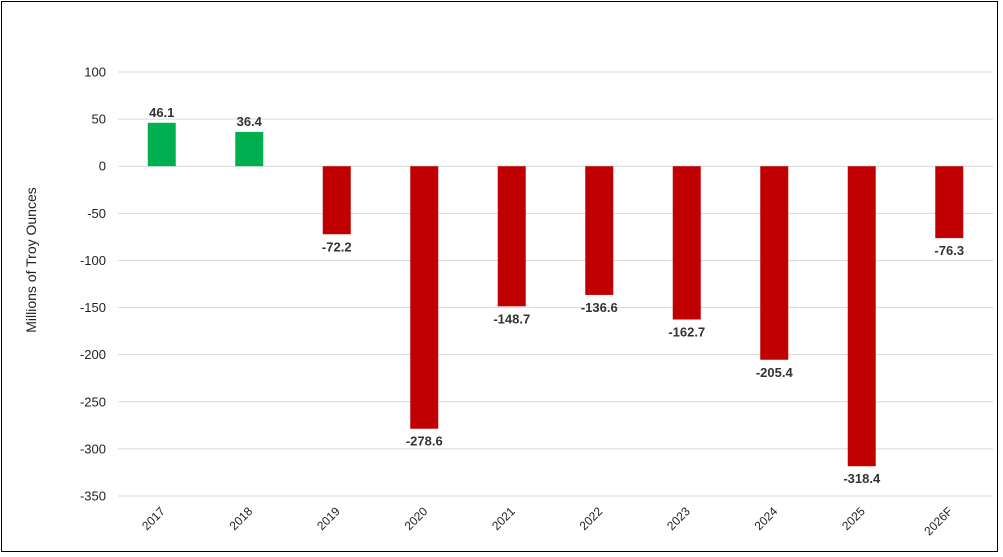 This screenshot has height=557, width=1003. I want to click on y-axis-label: Millions of Troy Ounces, so click(31, 260).